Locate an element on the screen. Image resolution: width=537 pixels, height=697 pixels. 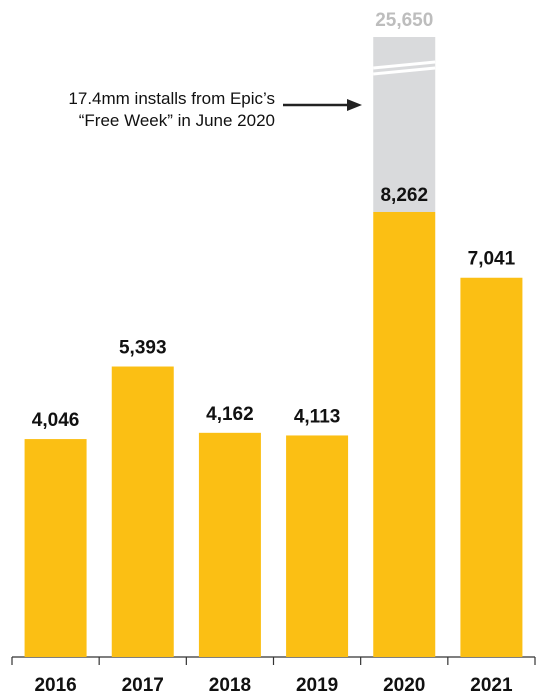
x-tick-label-2017: 2017 is located at coordinates (143, 685).